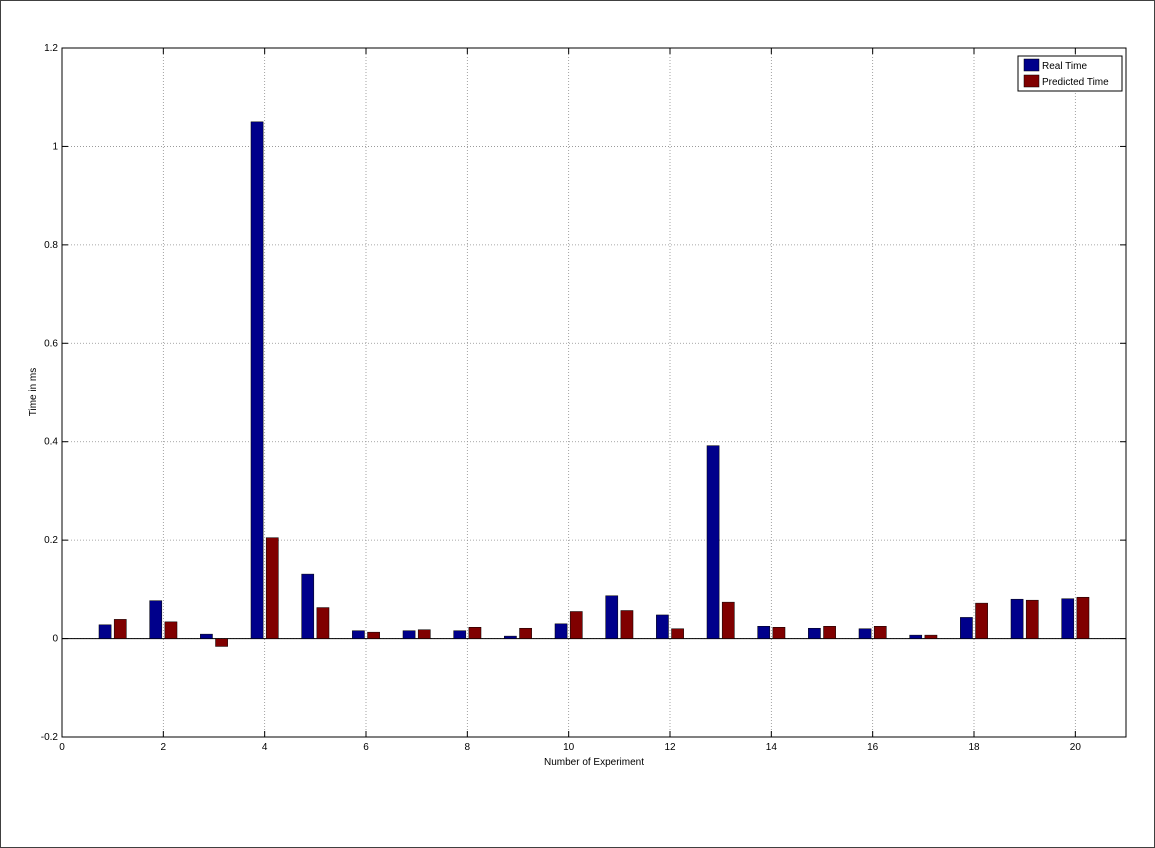 This screenshot has height=848, width=1155. I want to click on y-tick-label: 1, so click(55, 146).